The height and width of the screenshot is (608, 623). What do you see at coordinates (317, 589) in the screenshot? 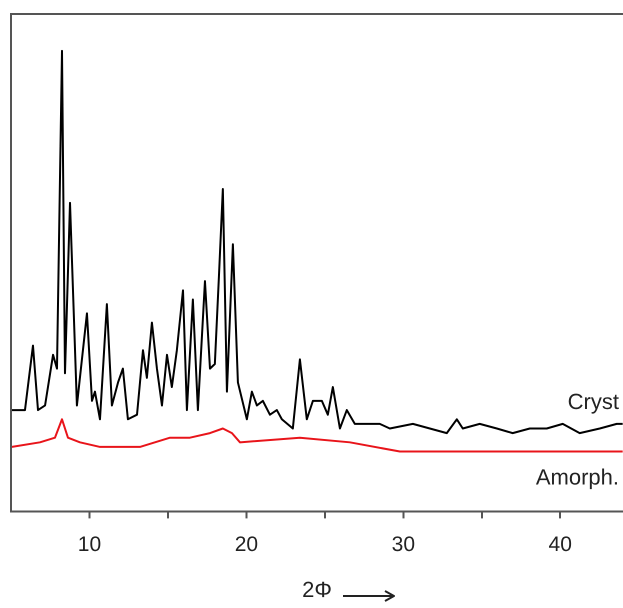
I see `x-axis-title: 2Φ` at bounding box center [317, 589].